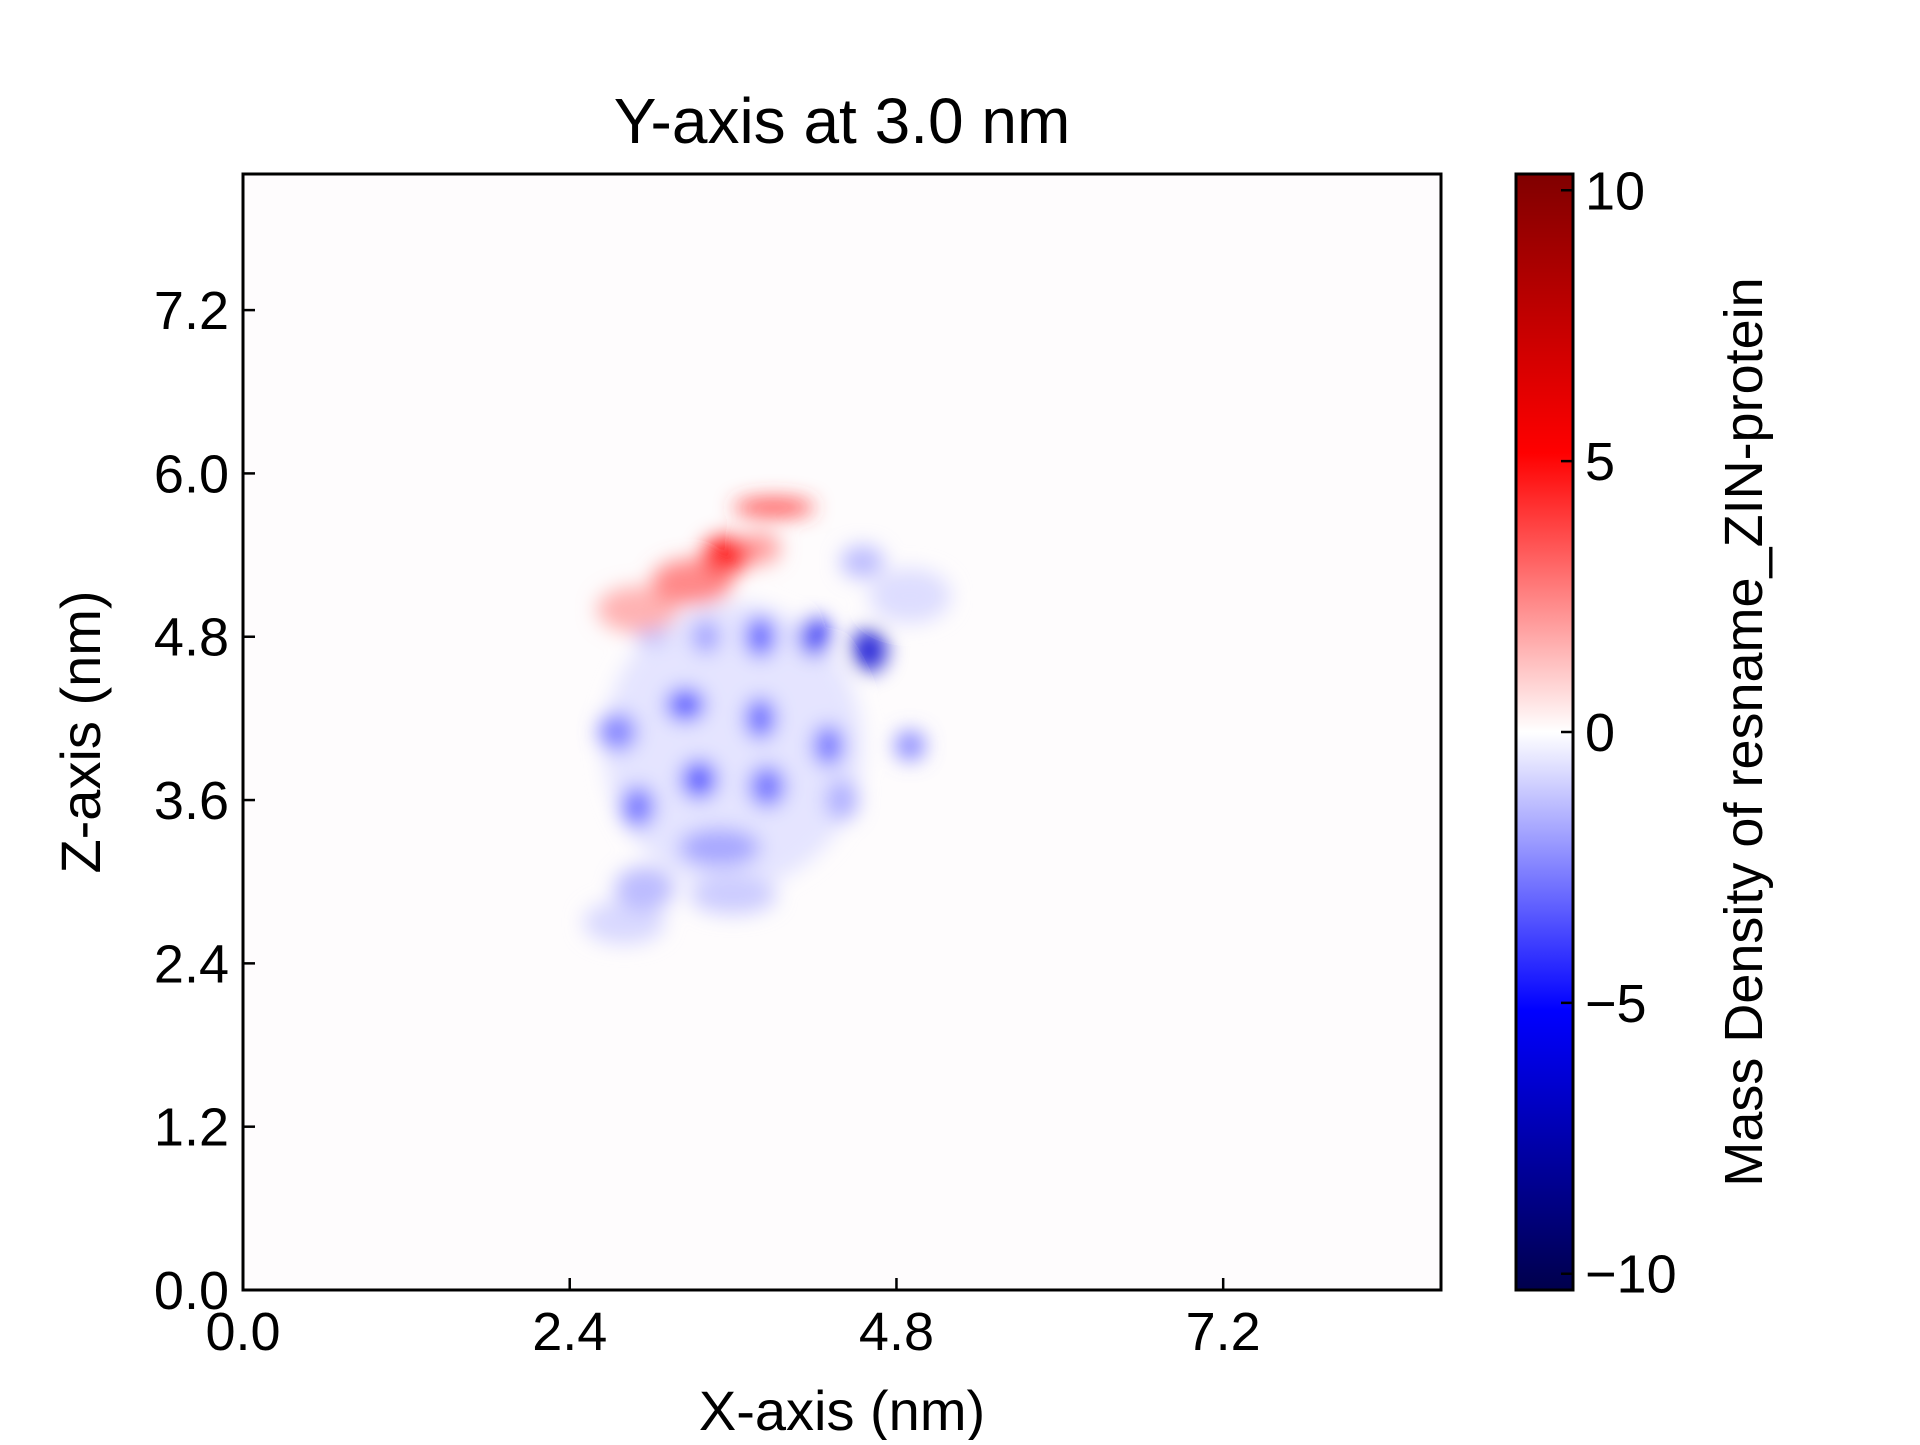 The height and width of the screenshot is (1445, 1920). Describe the element at coordinates (1600, 462) in the screenshot. I see `colorbar-tick-label: 5` at that location.